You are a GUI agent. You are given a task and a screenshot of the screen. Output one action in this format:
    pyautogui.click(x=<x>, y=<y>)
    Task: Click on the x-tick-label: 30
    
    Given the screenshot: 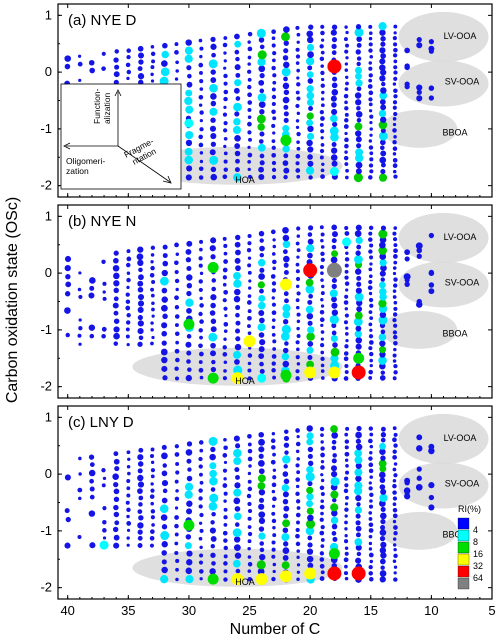 What is the action you would take?
    pyautogui.click(x=189, y=610)
    